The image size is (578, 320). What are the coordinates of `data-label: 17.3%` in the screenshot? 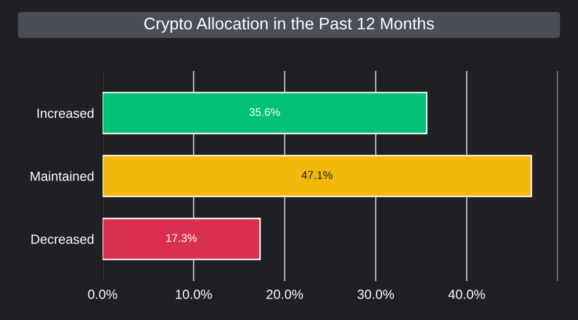 It's located at (181, 238).